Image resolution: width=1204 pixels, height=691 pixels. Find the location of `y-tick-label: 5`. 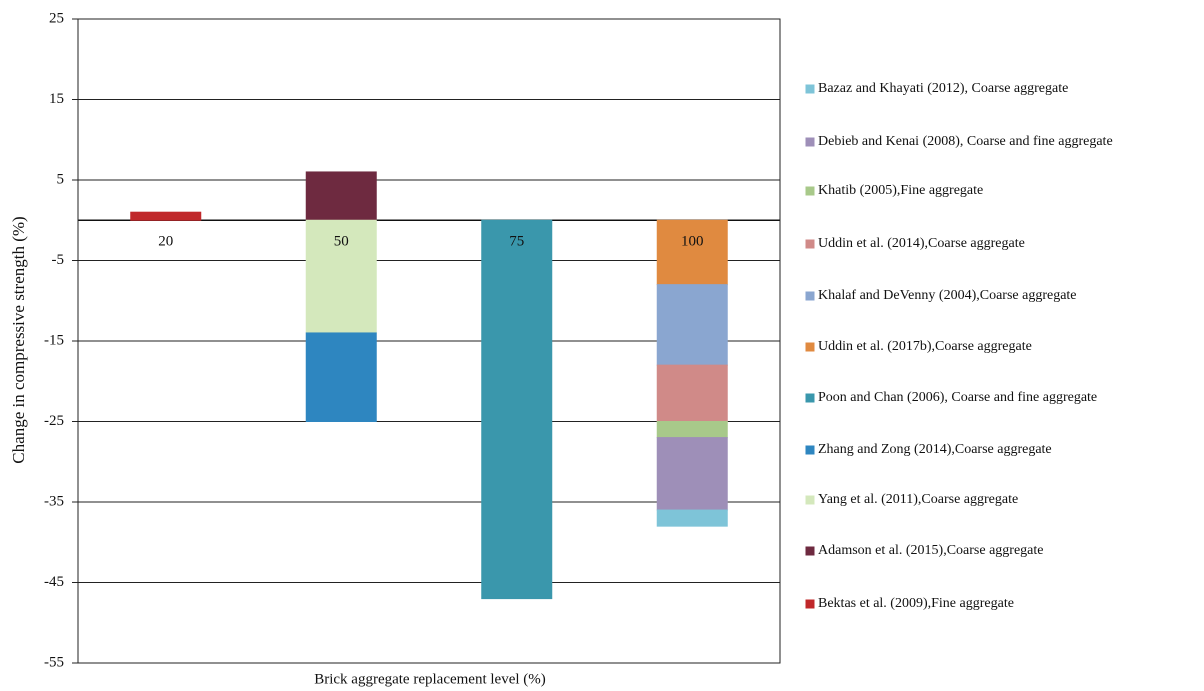

y-tick-label: 5 is located at coordinates (61, 179).